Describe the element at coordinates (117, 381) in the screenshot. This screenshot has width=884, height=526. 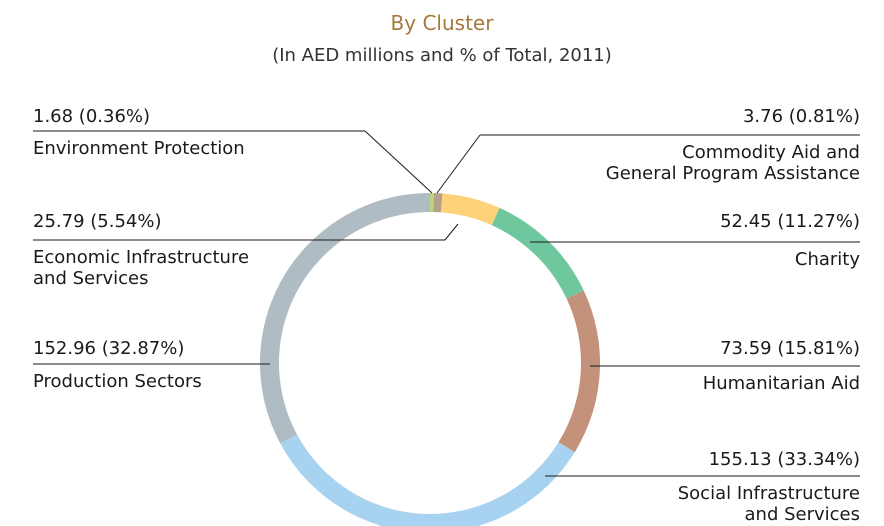
I see `category-label: Production Sectors` at that location.